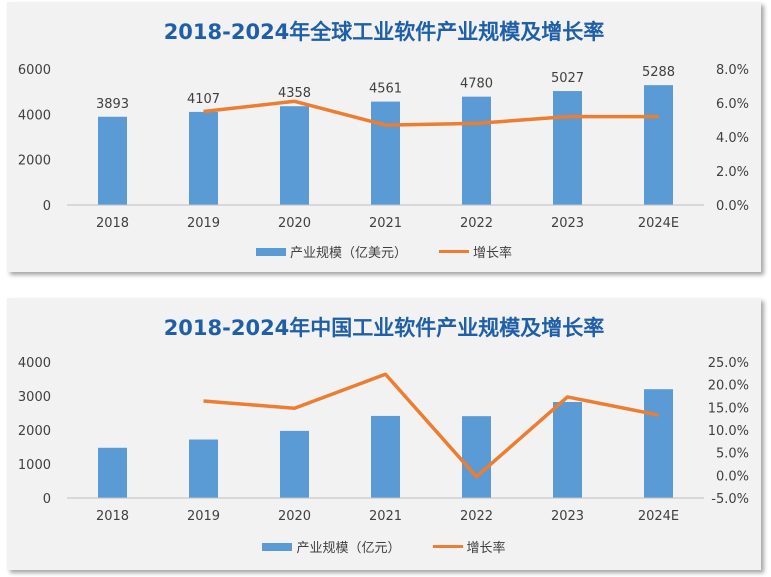 The image size is (771, 577). What do you see at coordinates (728, 363) in the screenshot?
I see `y-right-tick-label: 25.0%` at bounding box center [728, 363].